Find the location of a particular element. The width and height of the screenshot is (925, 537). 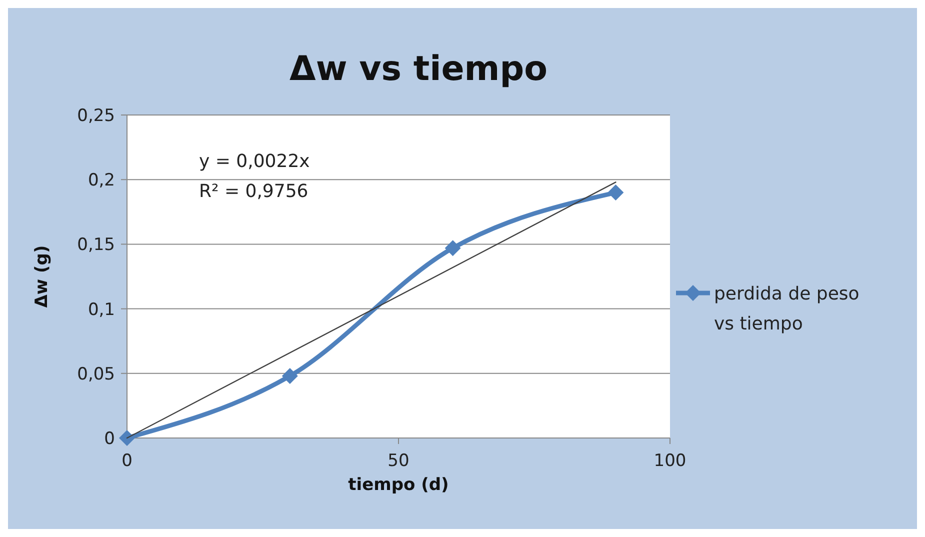

x-tick-label: 0 is located at coordinates (127, 461).